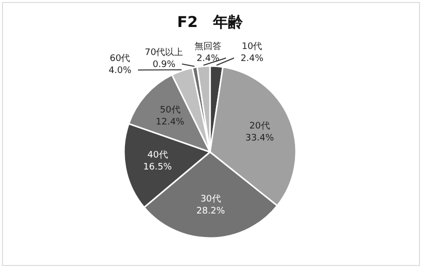 This screenshot has width=421, height=267. What do you see at coordinates (208, 46) in the screenshot?
I see `slice-label: 無回答` at bounding box center [208, 46].